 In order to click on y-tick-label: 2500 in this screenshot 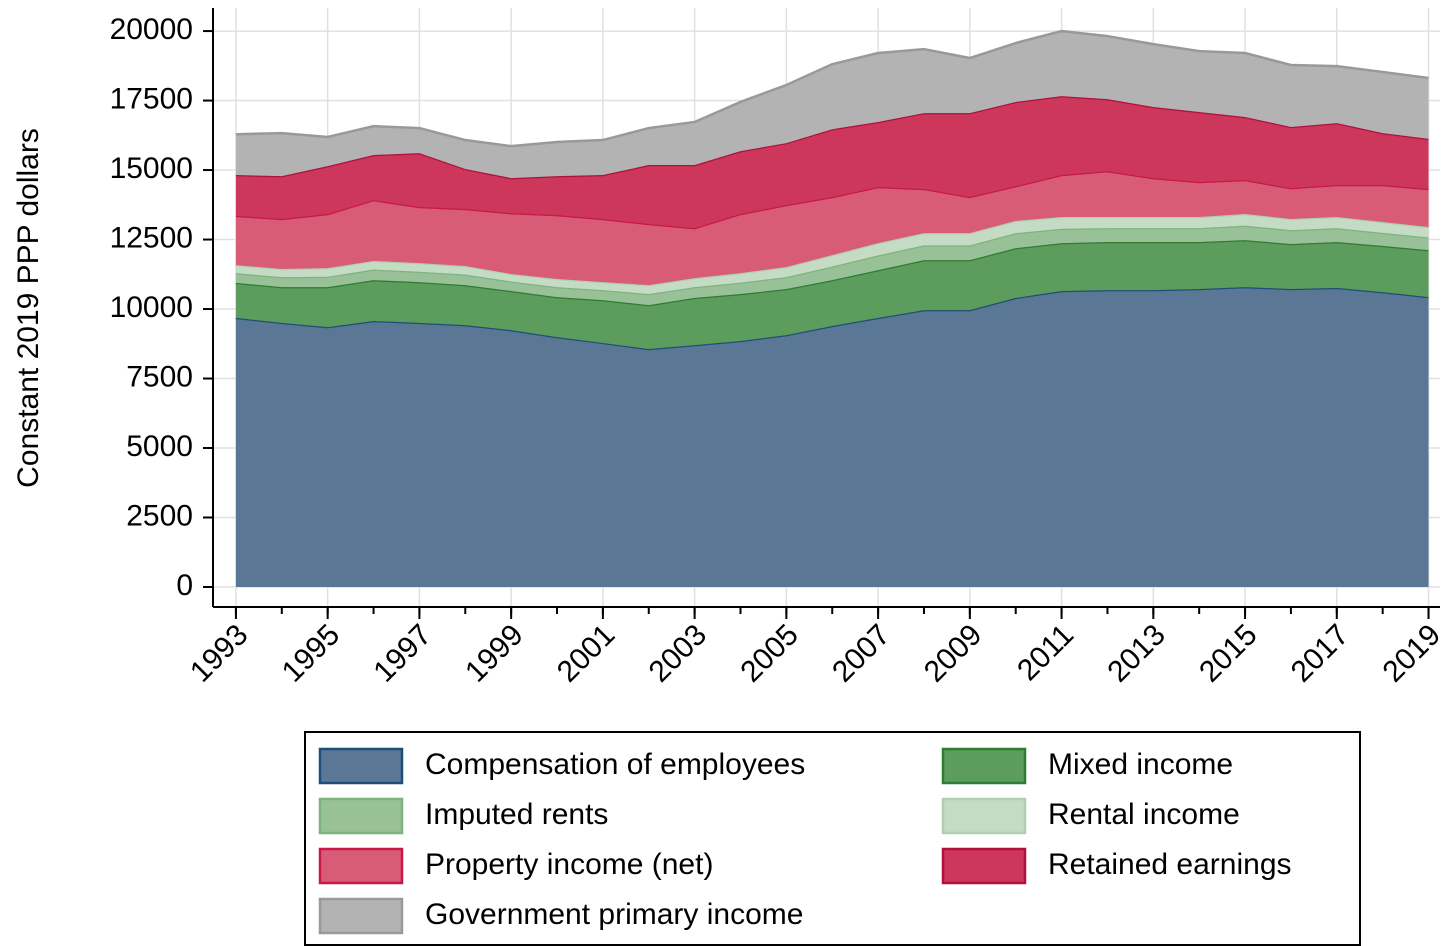, I will do `click(159, 515)`.